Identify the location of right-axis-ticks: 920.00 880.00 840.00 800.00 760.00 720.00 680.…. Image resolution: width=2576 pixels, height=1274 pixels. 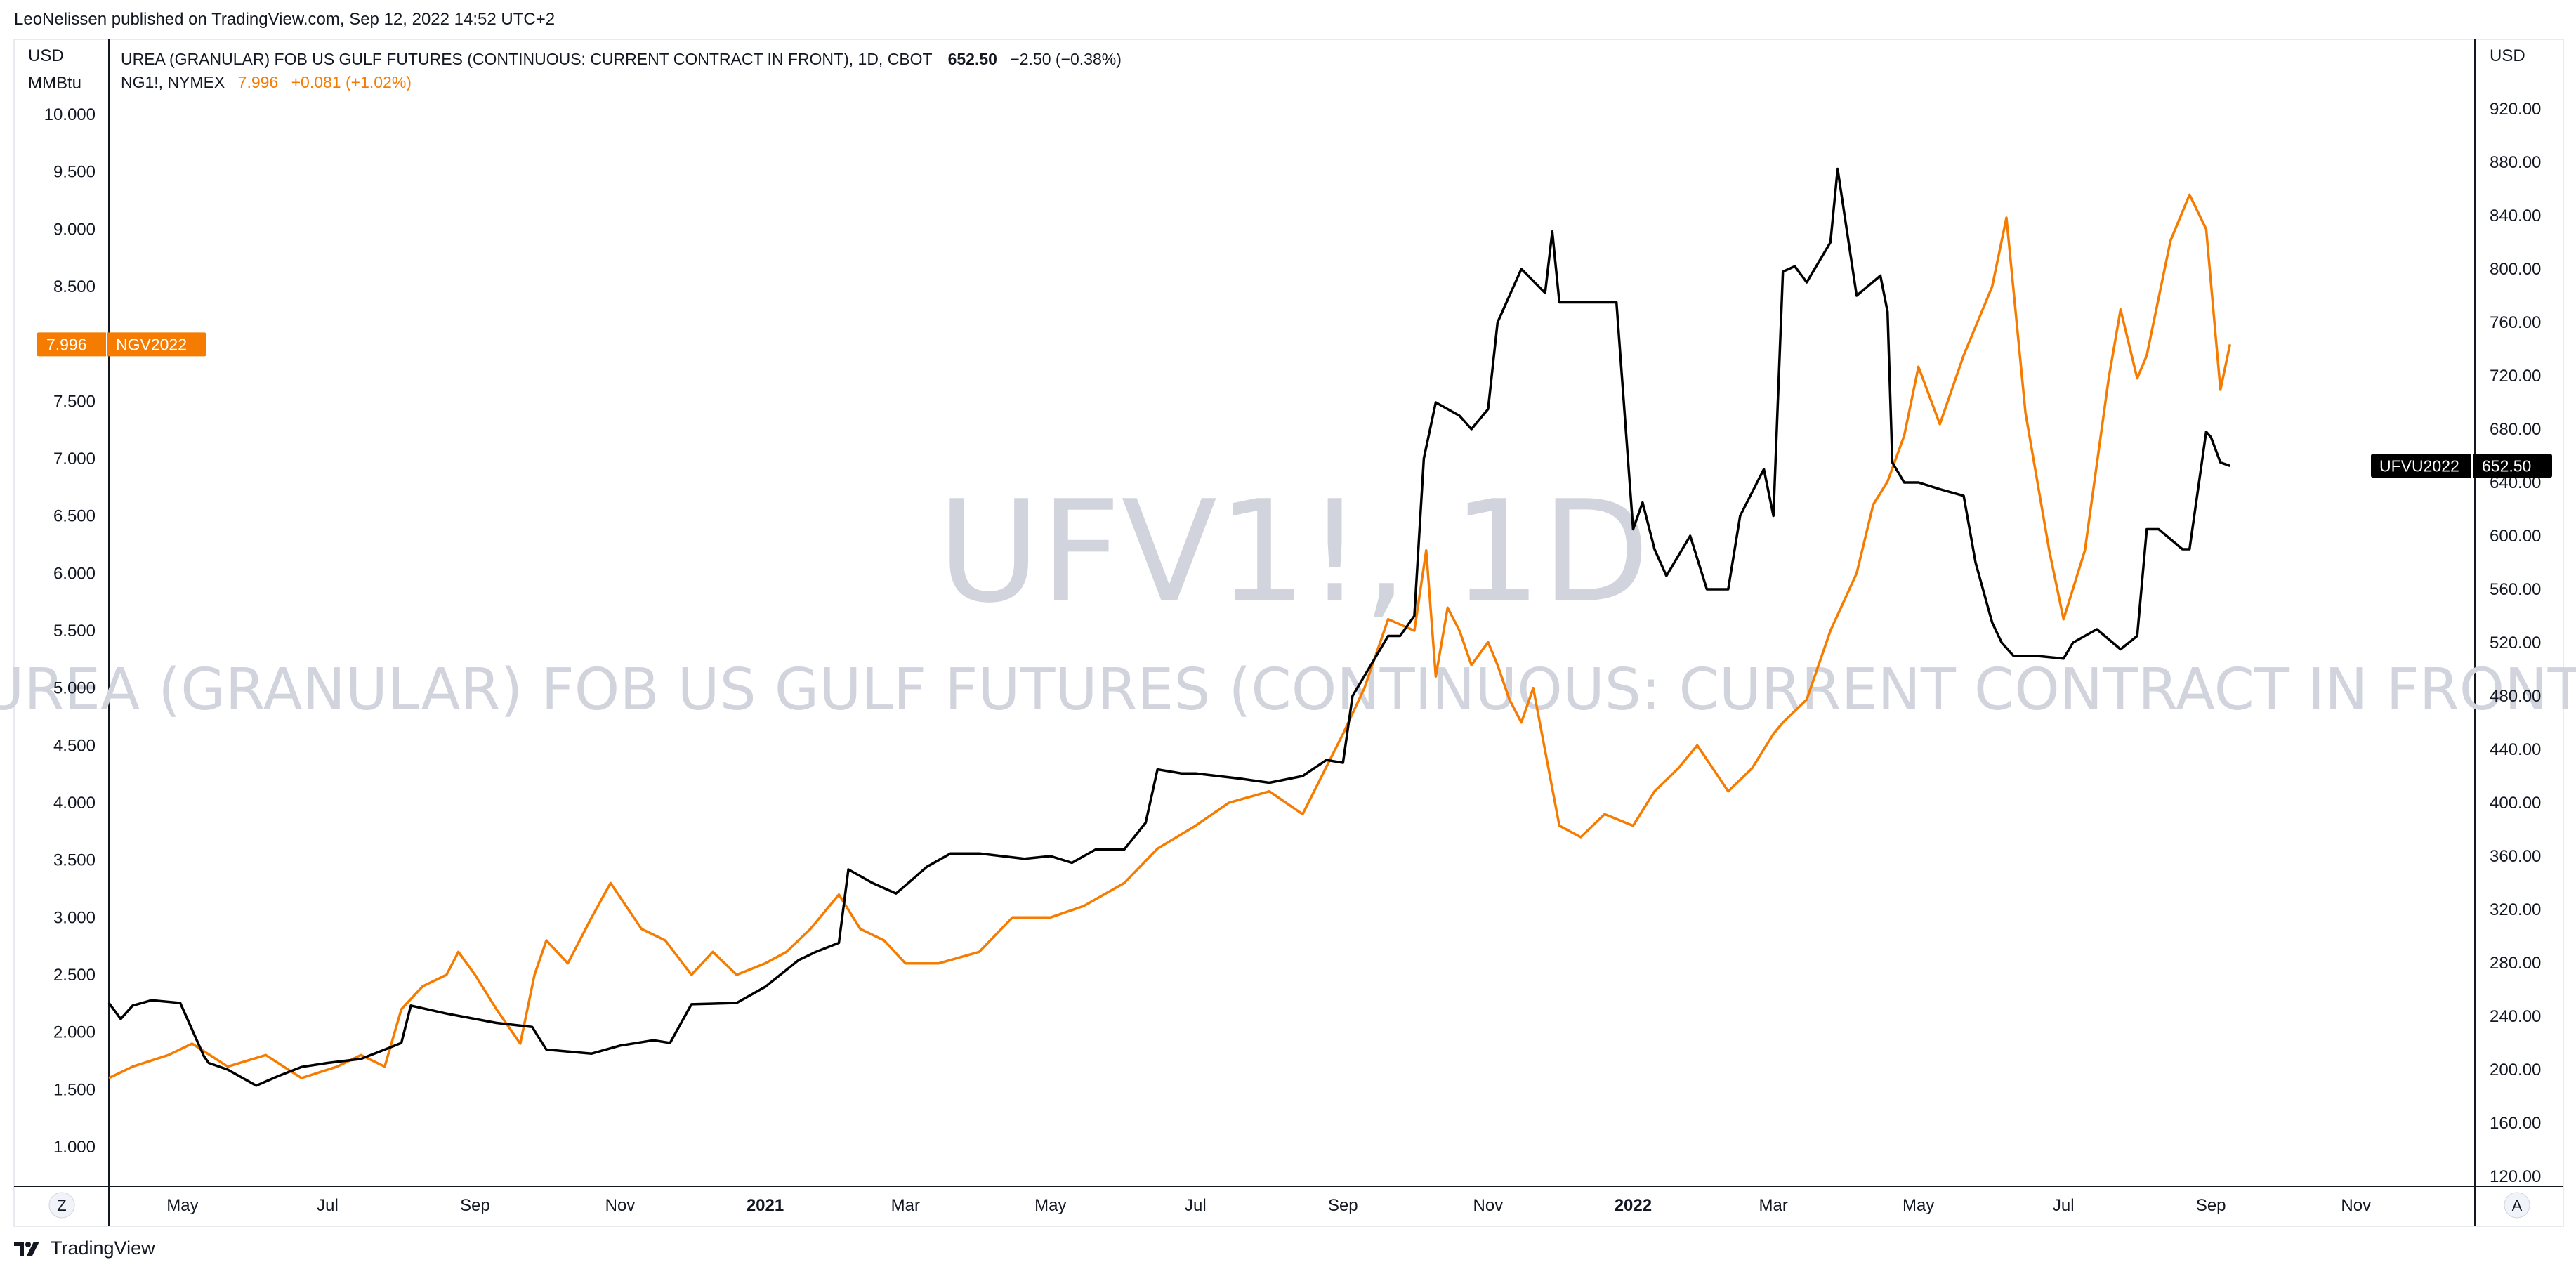
(2515, 643).